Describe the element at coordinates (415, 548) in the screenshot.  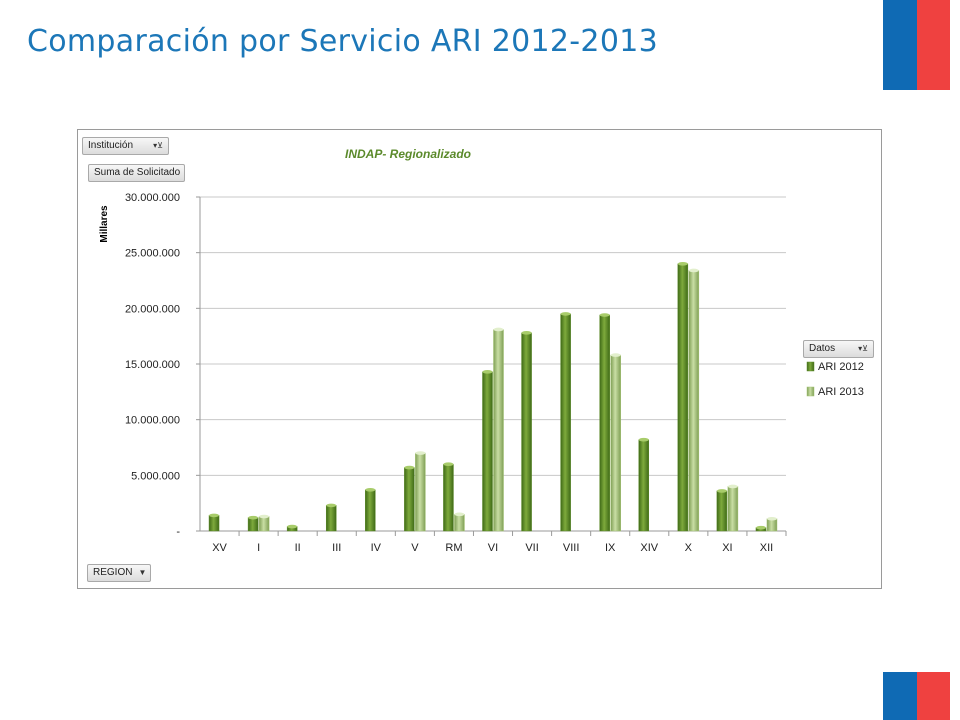
I see `x-tick-label: V` at that location.